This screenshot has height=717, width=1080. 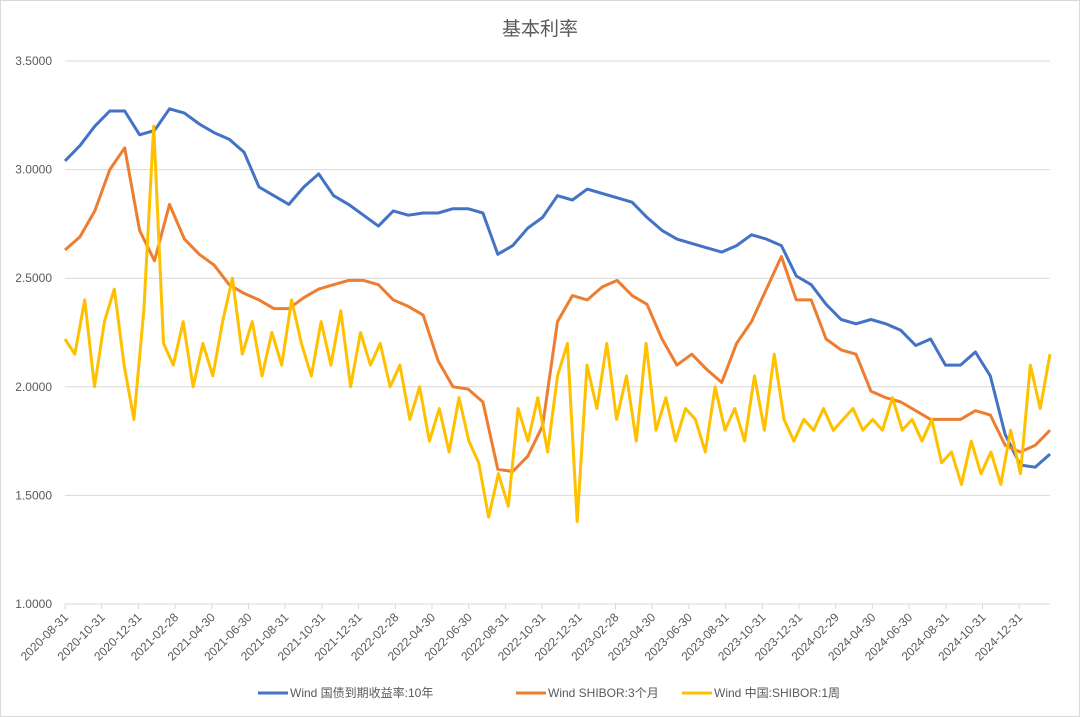 I want to click on legend-item-2: Wind 中国:SHIBOR:1周, so click(x=761, y=692).